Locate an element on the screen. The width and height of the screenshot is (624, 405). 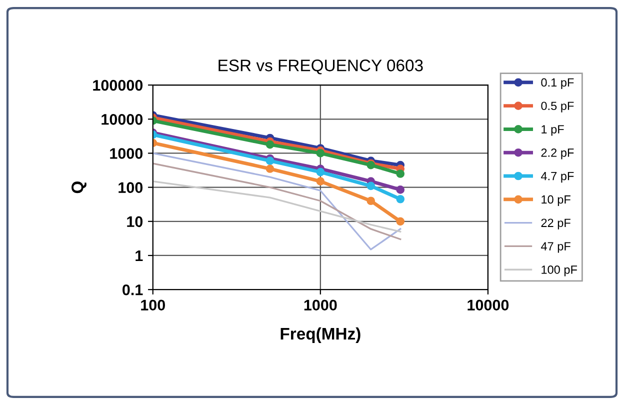
x-axis-title: Freq(MHz) is located at coordinates (320, 335).